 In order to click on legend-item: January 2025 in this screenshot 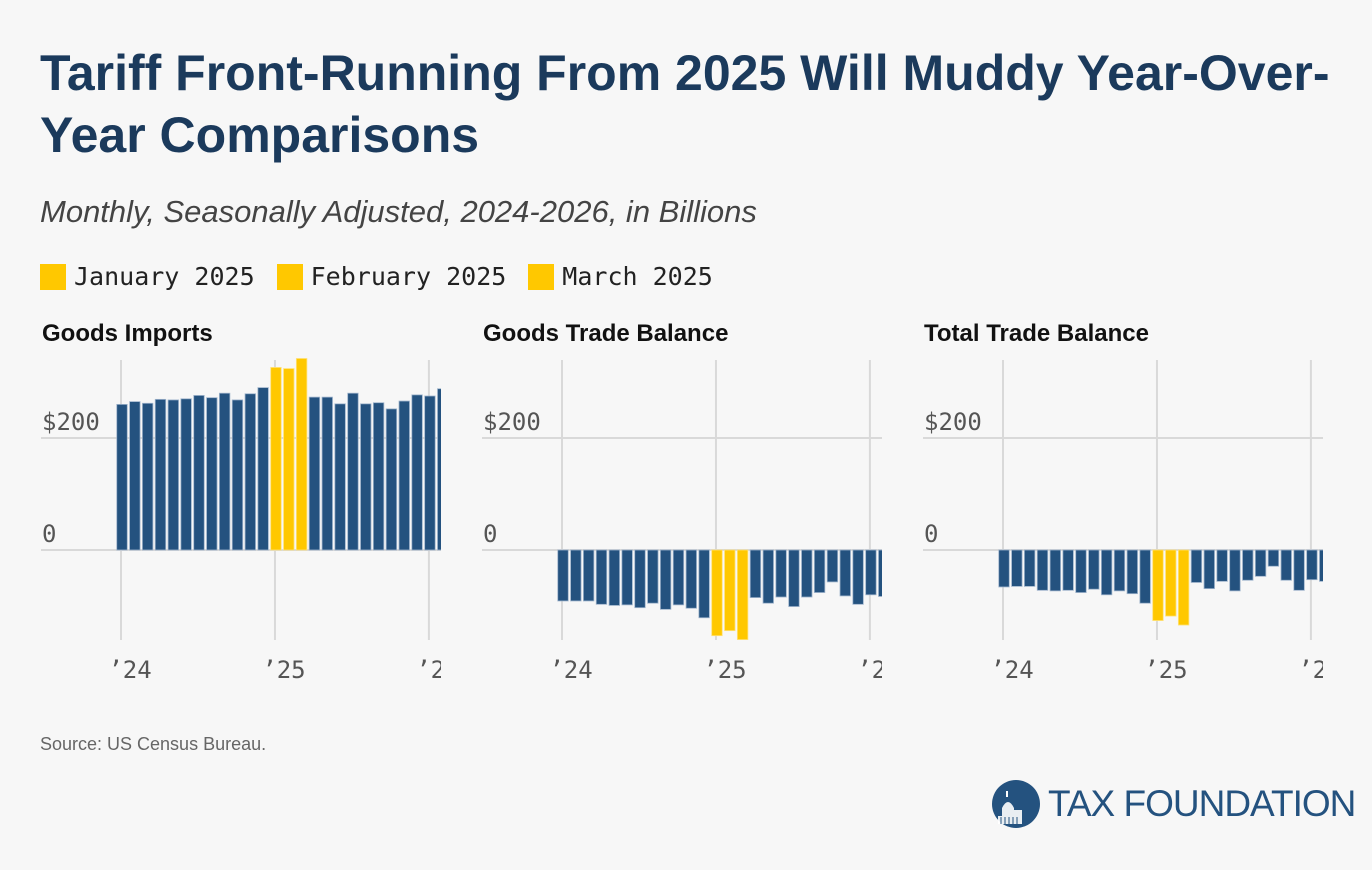, I will do `click(147, 276)`.